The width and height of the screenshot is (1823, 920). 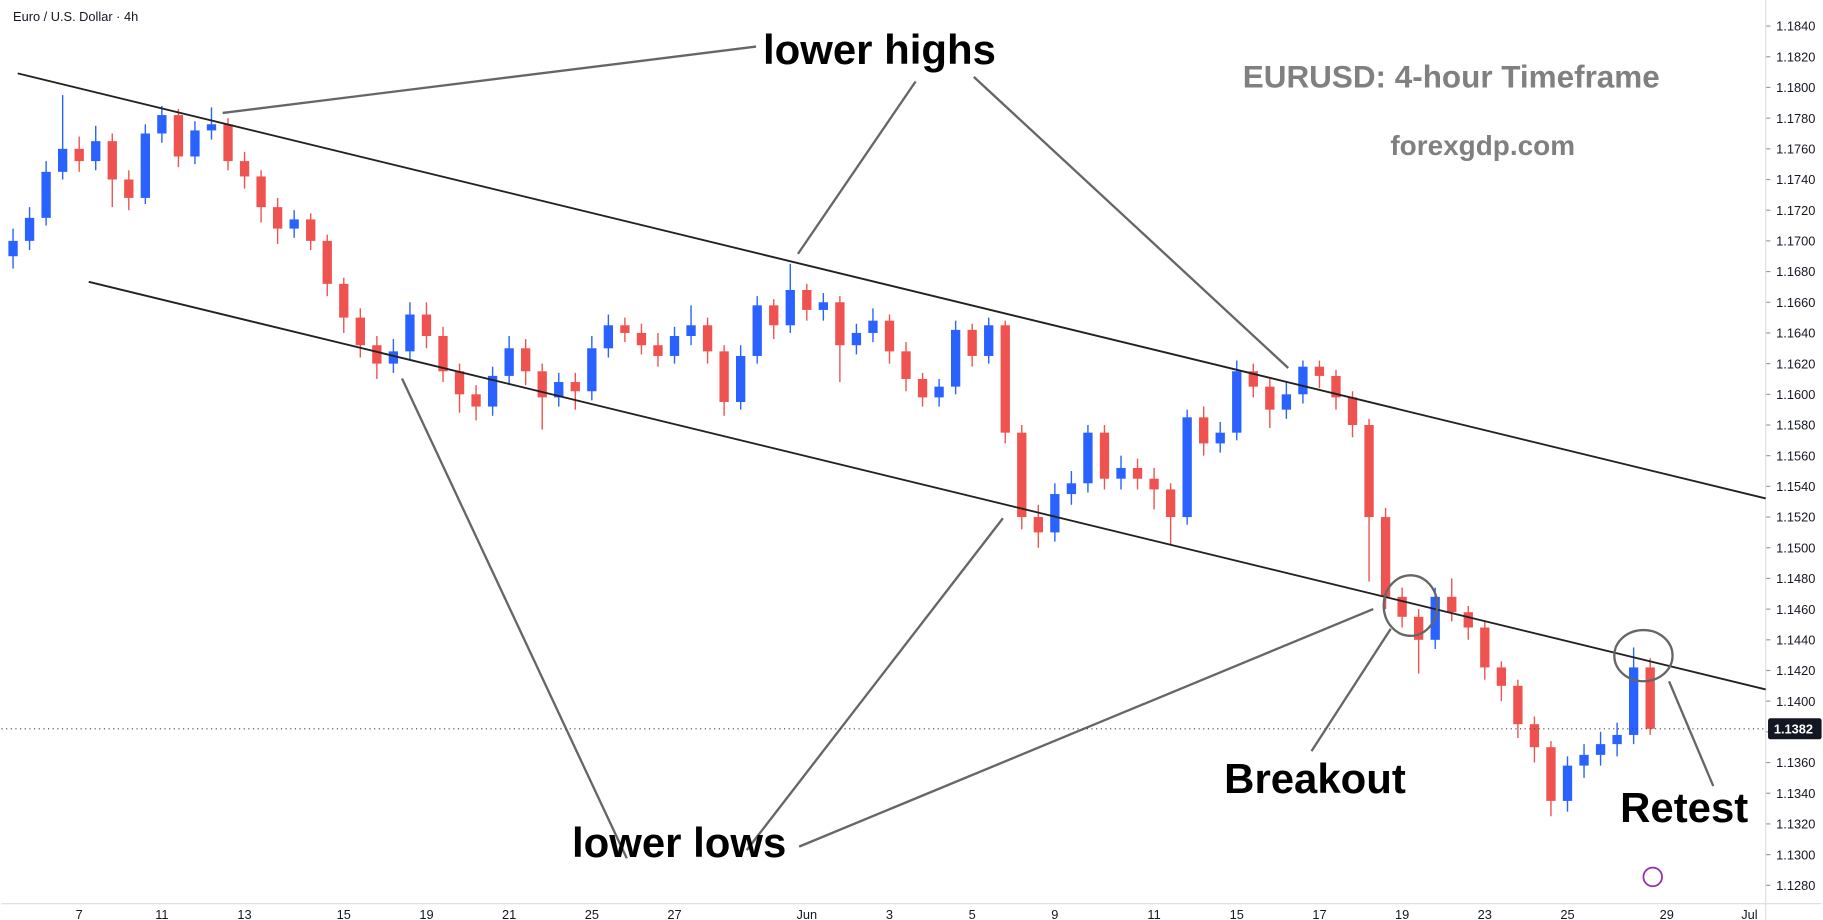 I want to click on grid-layer, so click(x=1768, y=455).